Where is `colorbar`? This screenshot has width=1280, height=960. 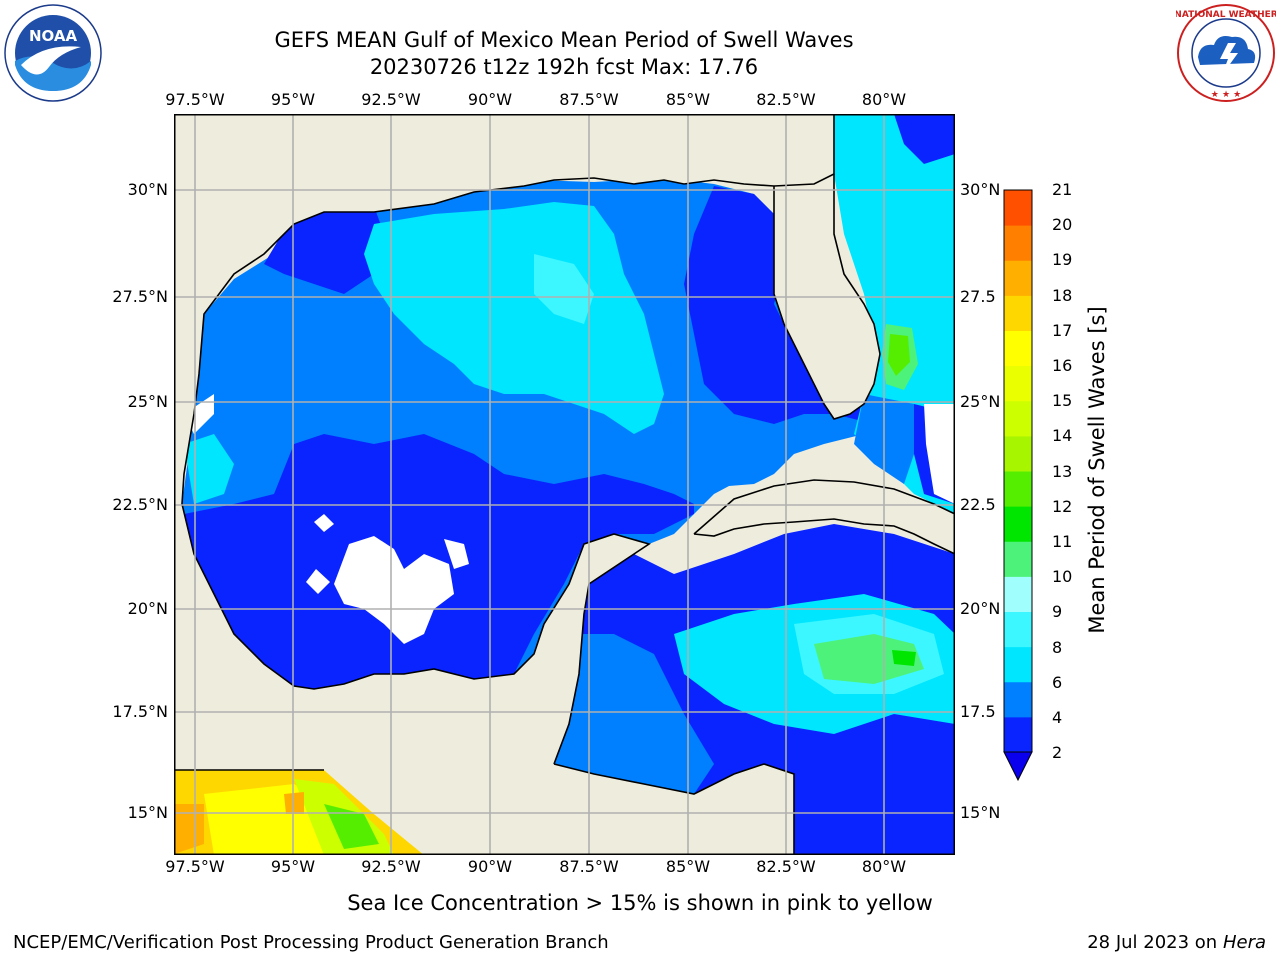
colorbar is located at coordinates (1018, 485).